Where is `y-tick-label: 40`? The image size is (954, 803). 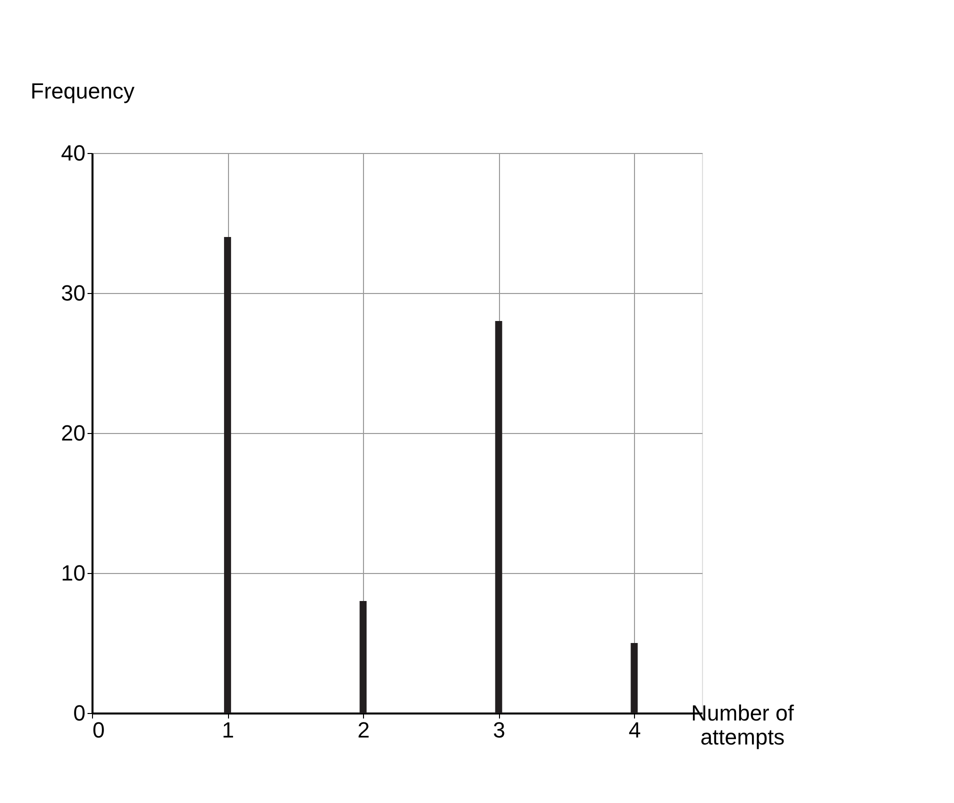 y-tick-label: 40 is located at coordinates (73, 153).